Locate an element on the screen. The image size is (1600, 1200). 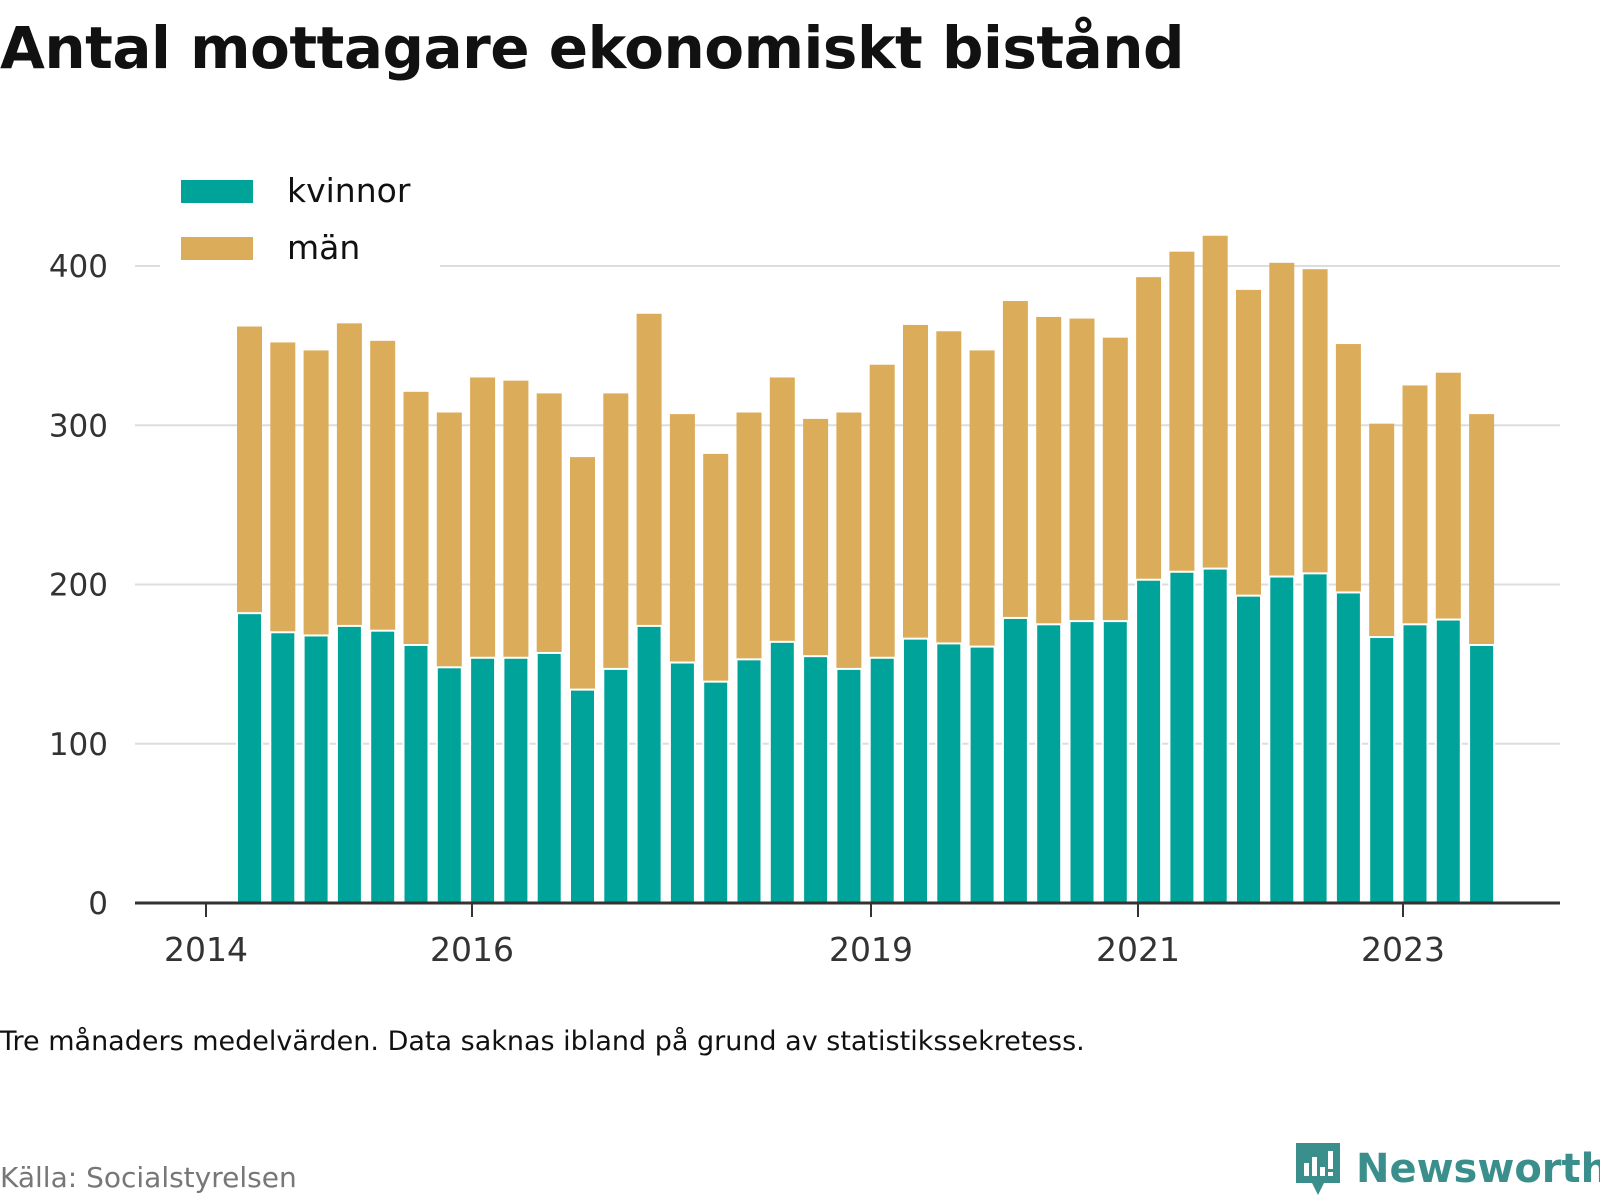
source-label: Källa: Socialstyrelsen is located at coordinates (148, 1177).